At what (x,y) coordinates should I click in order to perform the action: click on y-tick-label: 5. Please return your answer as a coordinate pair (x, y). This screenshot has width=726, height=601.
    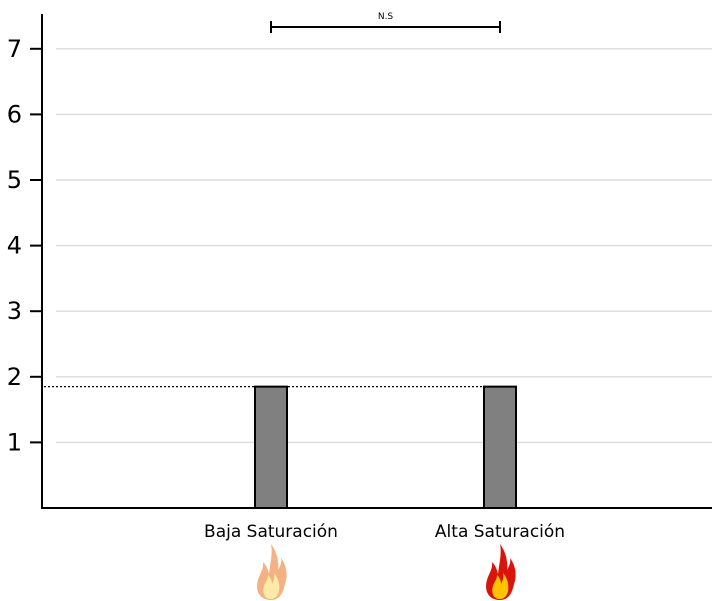
    Looking at the image, I should click on (14, 180).